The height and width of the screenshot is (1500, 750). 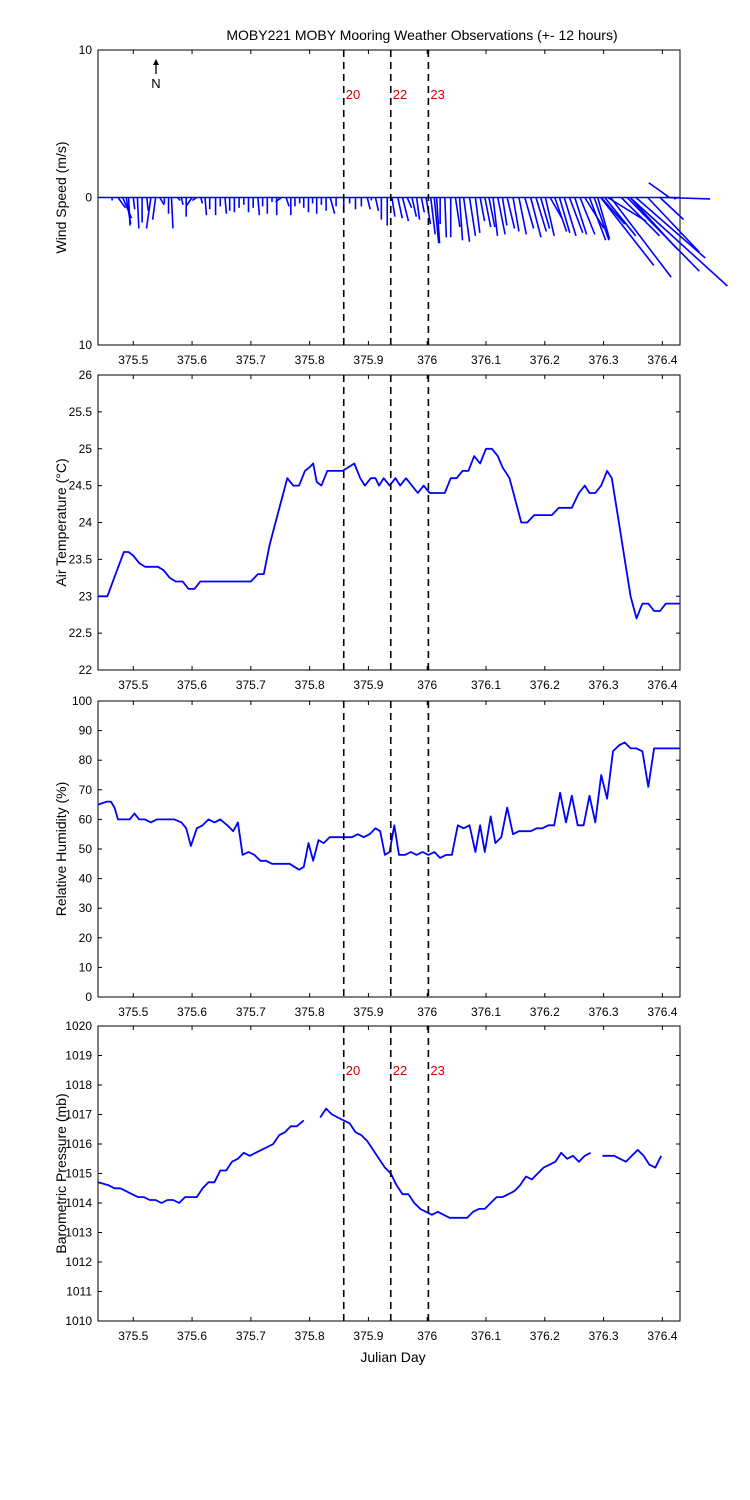 What do you see at coordinates (82, 701) in the screenshot?
I see `y-tick-label: 100` at bounding box center [82, 701].